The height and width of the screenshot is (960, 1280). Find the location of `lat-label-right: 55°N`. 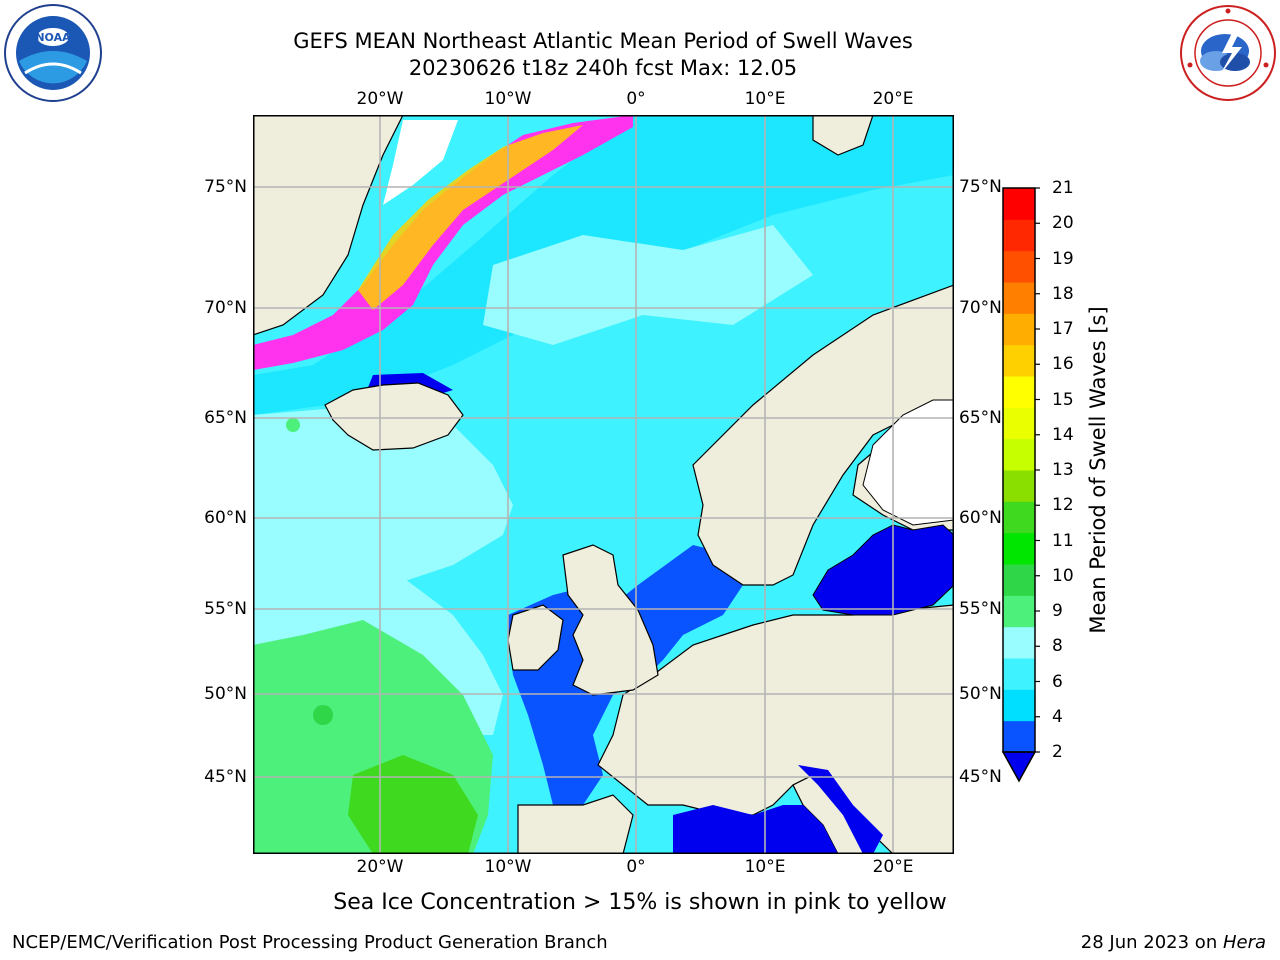

lat-label-right: 55°N is located at coordinates (980, 609).